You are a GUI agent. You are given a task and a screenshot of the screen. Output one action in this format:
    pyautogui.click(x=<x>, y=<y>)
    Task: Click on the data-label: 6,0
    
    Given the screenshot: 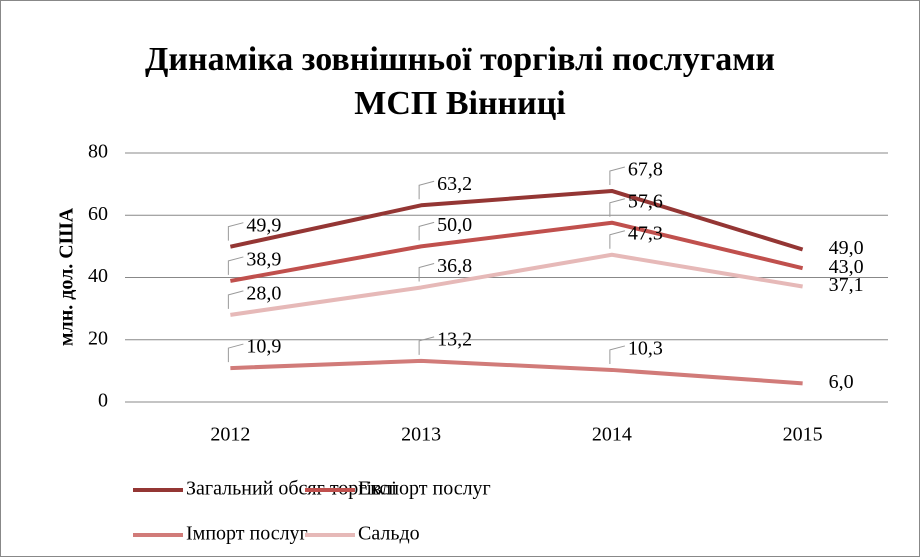 What is the action you would take?
    pyautogui.click(x=841, y=382)
    